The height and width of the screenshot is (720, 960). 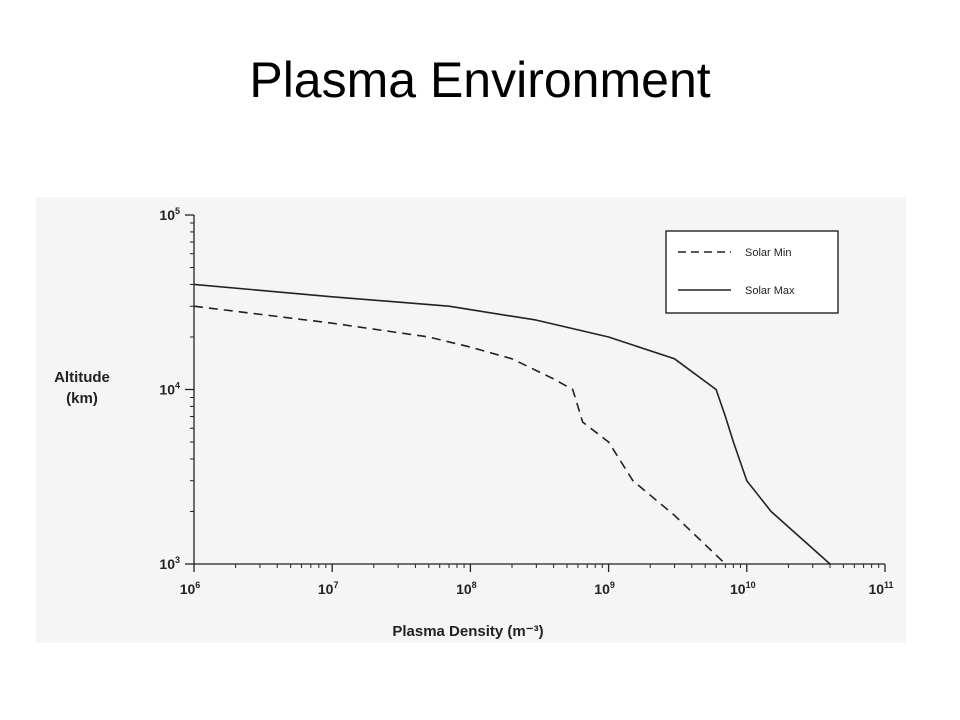 I want to click on y-axis-title-line1: Altitude, so click(x=82, y=377).